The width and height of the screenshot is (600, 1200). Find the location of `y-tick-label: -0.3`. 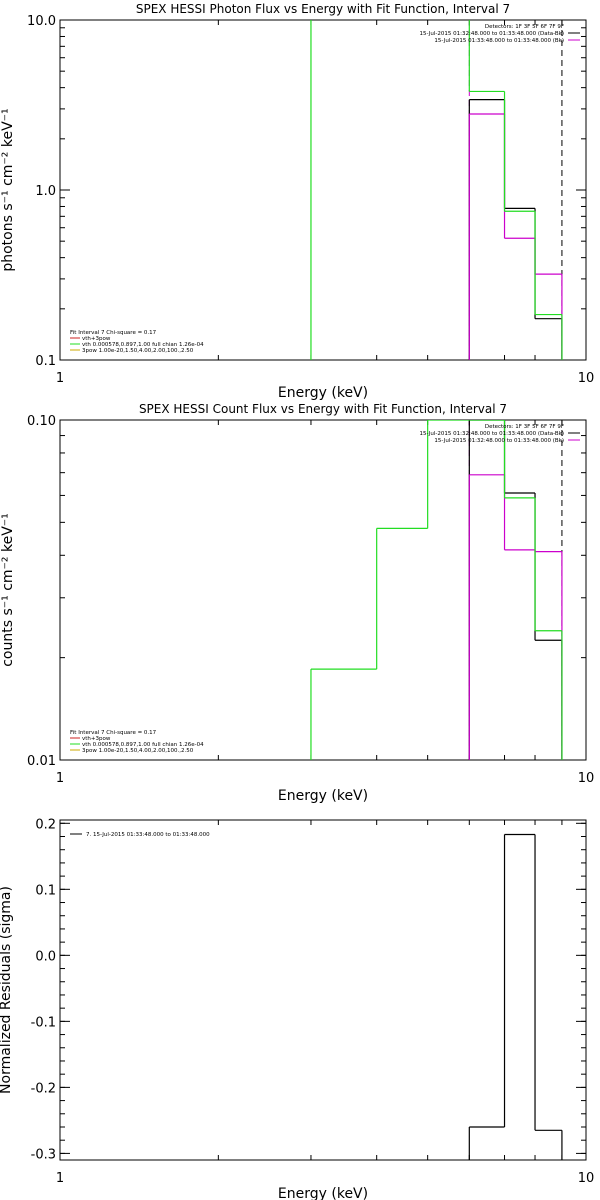

y-tick-label: -0.3 is located at coordinates (43, 1154).